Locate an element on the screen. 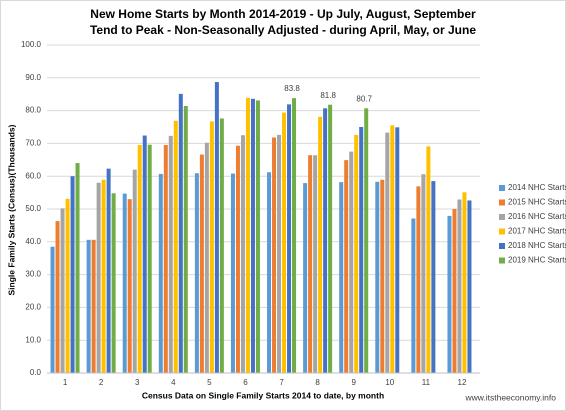  x-tick-label: 1 is located at coordinates (65, 382).